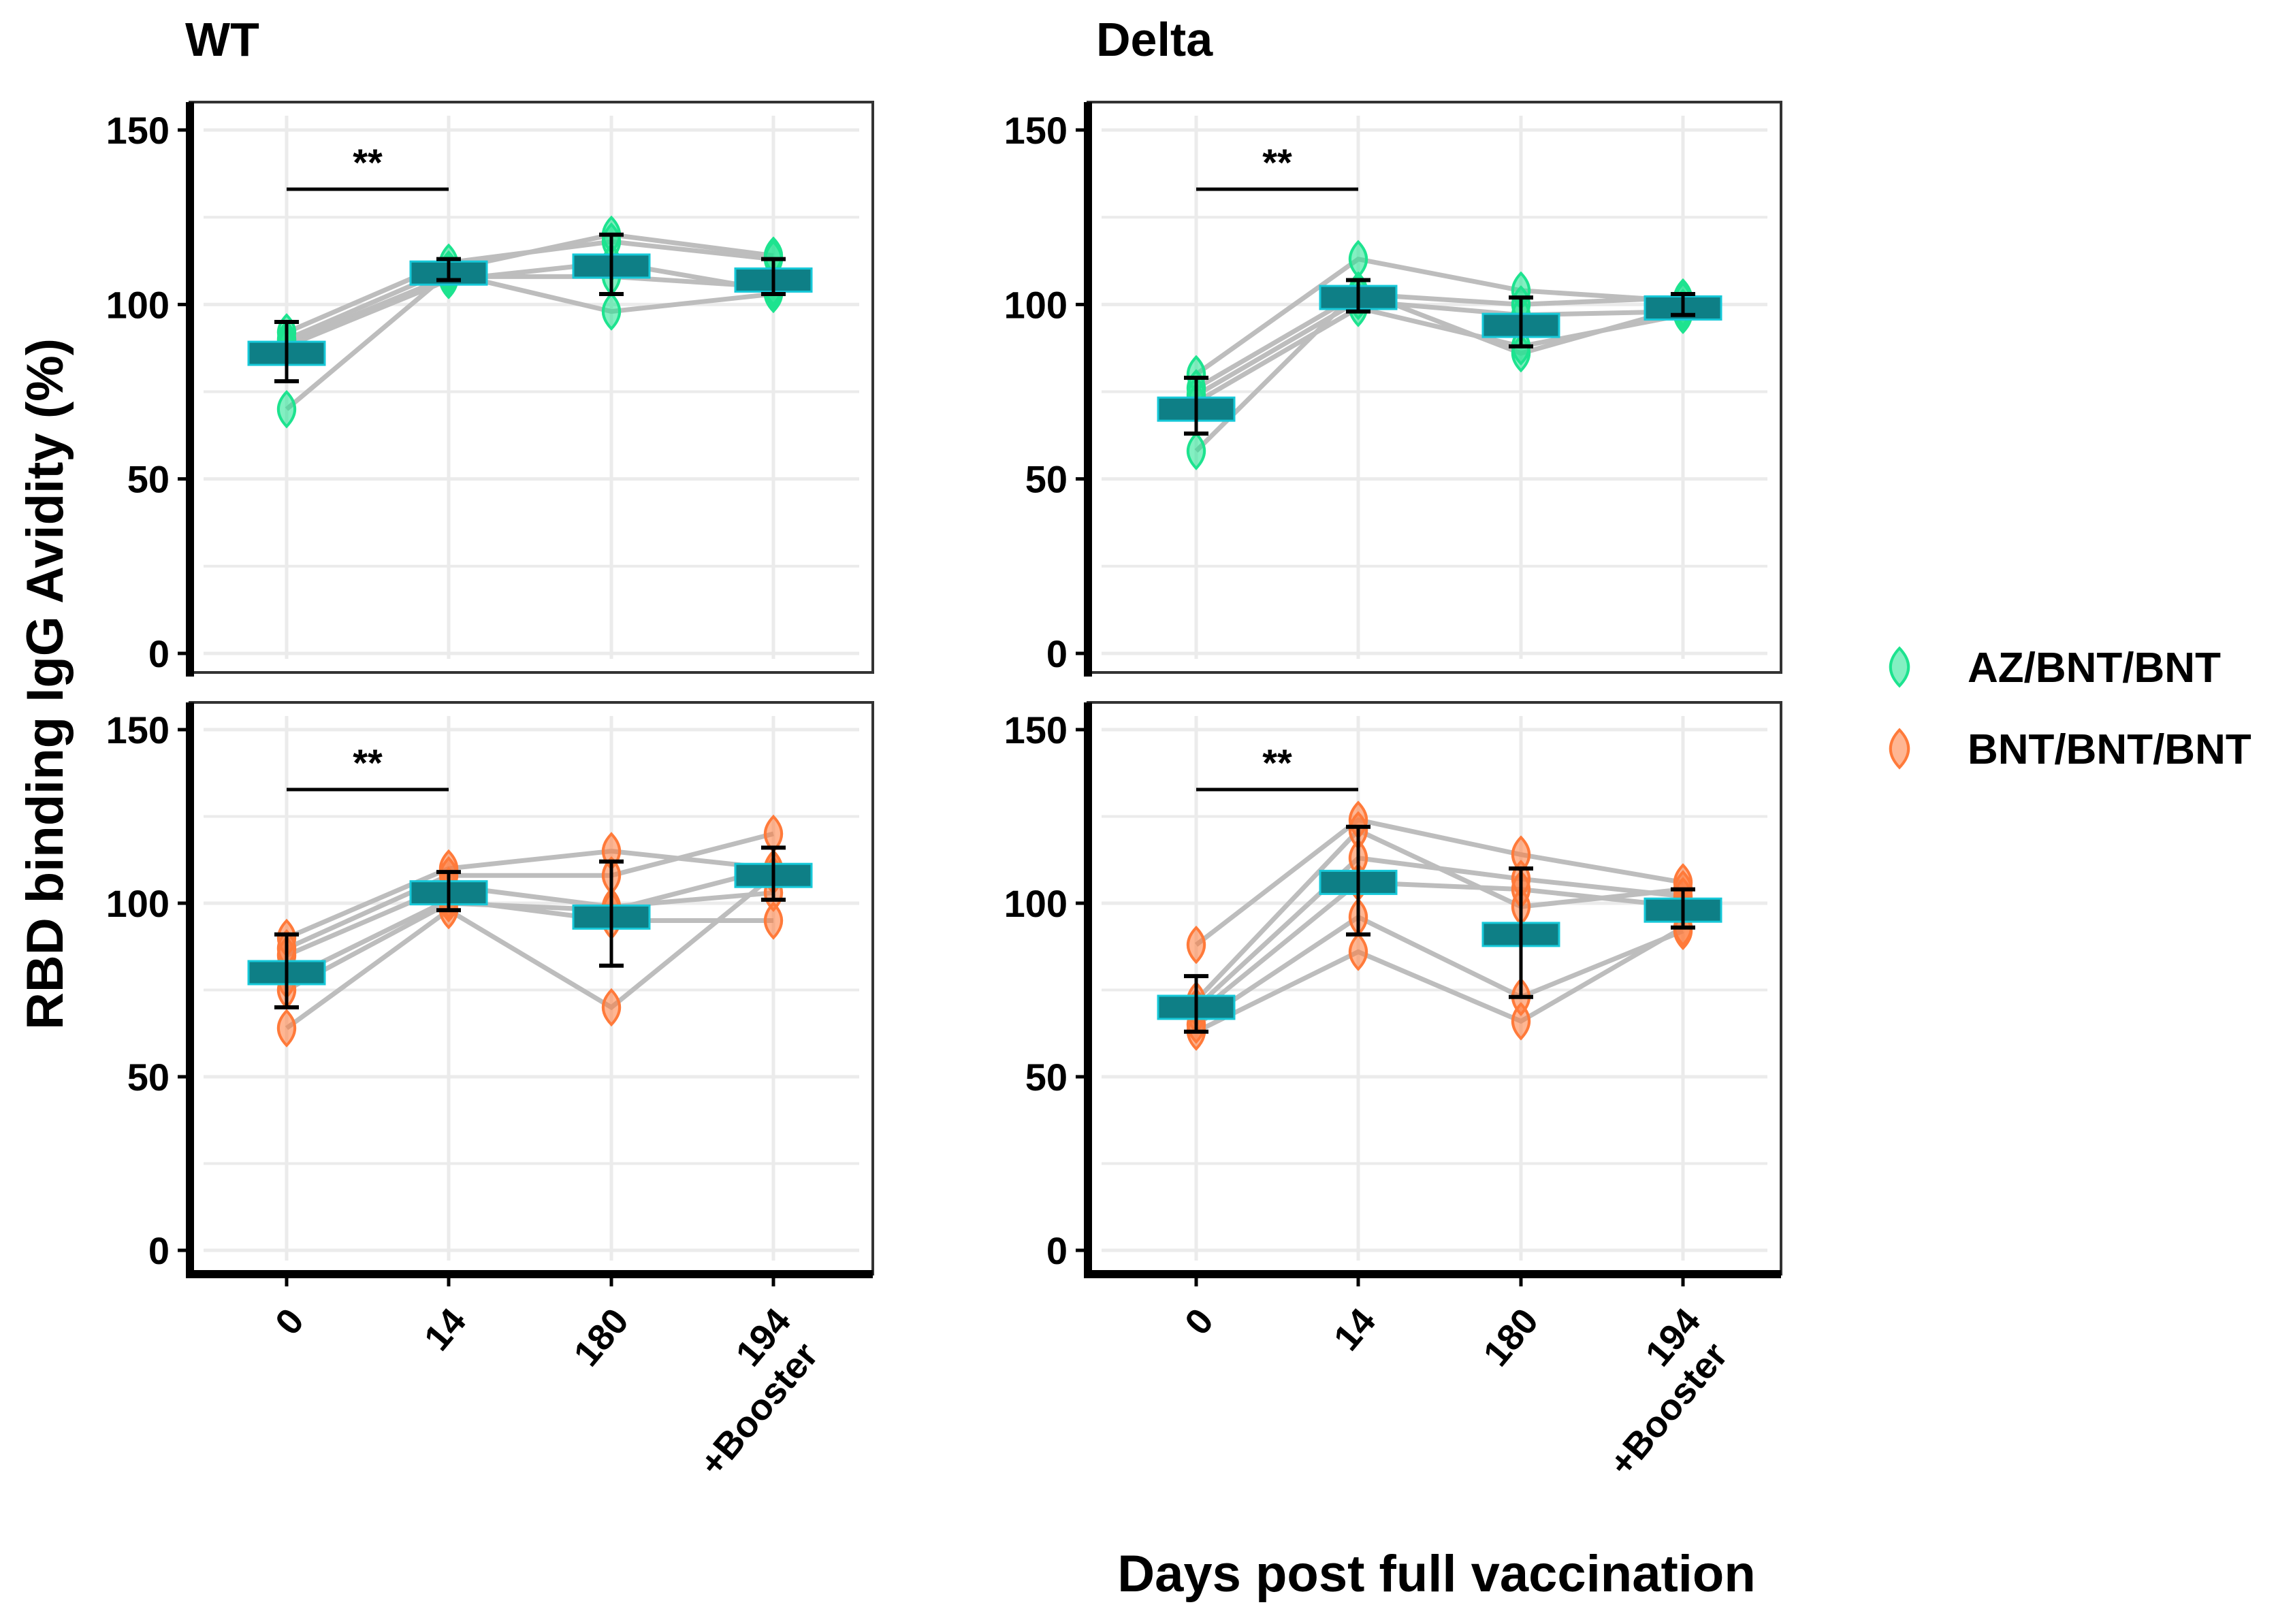 This screenshot has width=2293, height=1624. I want to click on panel-1: 0 50 100 150 **, so click(1393, 389).